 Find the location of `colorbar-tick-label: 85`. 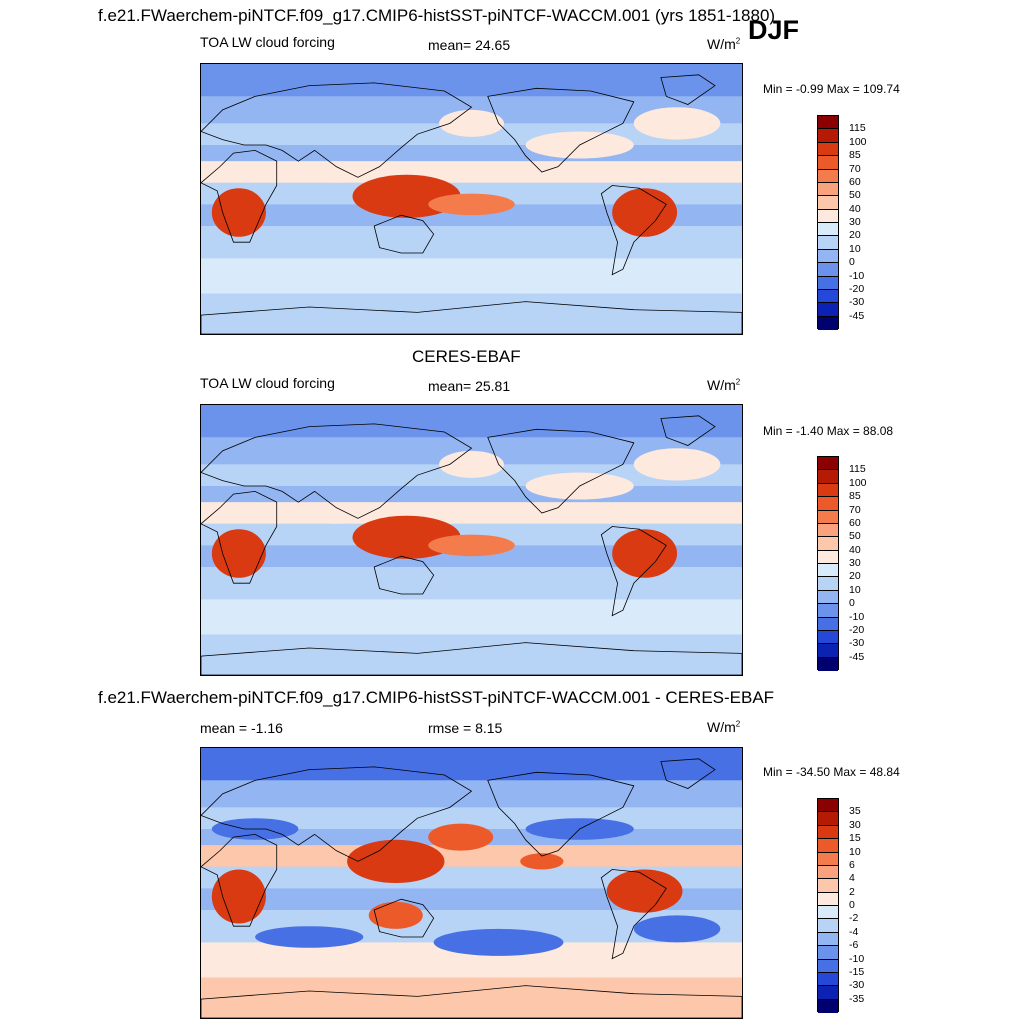

colorbar-tick-label: 85 is located at coordinates (855, 496).